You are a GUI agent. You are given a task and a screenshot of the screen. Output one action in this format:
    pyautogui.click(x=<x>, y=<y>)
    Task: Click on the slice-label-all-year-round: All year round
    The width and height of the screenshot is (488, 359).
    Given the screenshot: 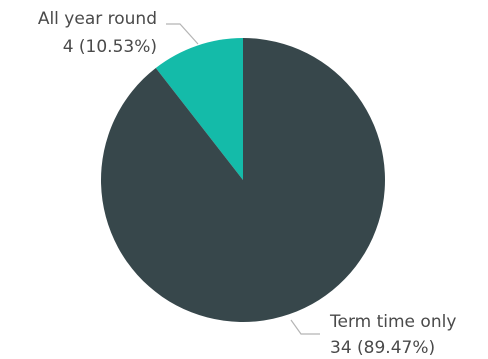 What is the action you would take?
    pyautogui.click(x=97, y=19)
    